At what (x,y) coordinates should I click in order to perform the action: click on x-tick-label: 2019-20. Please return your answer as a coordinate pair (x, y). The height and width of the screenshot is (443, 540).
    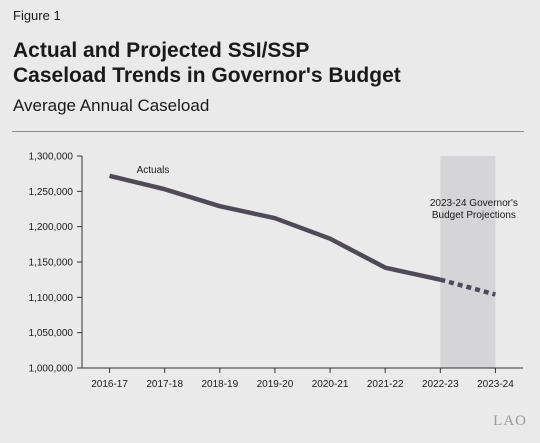
    Looking at the image, I should click on (275, 384).